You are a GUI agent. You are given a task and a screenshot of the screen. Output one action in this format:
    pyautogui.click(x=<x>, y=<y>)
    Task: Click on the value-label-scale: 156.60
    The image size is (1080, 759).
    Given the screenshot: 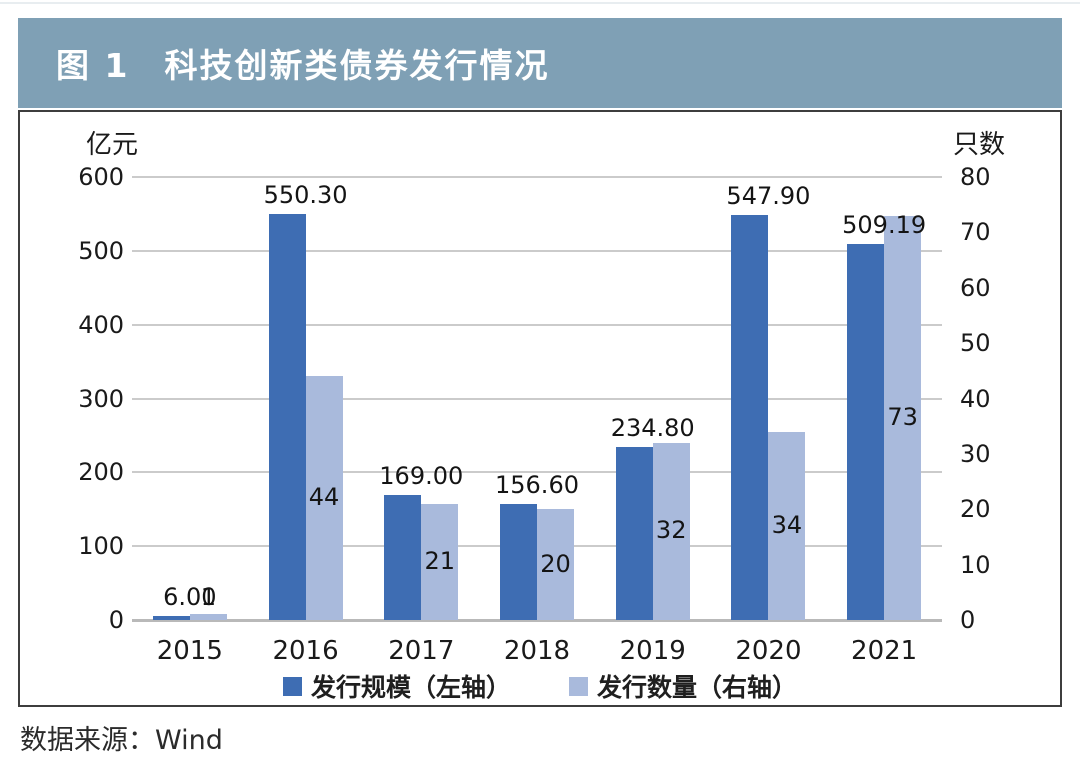 What is the action you would take?
    pyautogui.click(x=537, y=485)
    